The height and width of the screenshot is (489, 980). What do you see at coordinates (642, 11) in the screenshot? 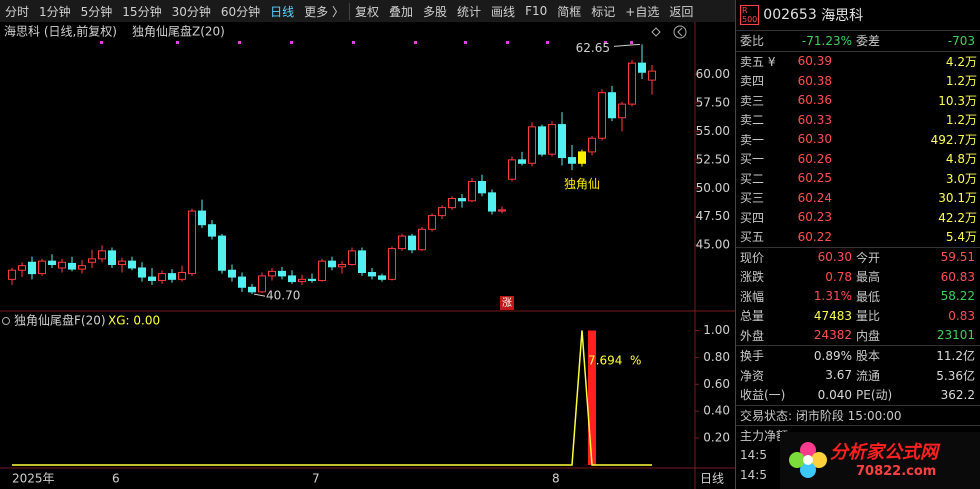
I see `toolbar-button: +自选` at bounding box center [642, 11].